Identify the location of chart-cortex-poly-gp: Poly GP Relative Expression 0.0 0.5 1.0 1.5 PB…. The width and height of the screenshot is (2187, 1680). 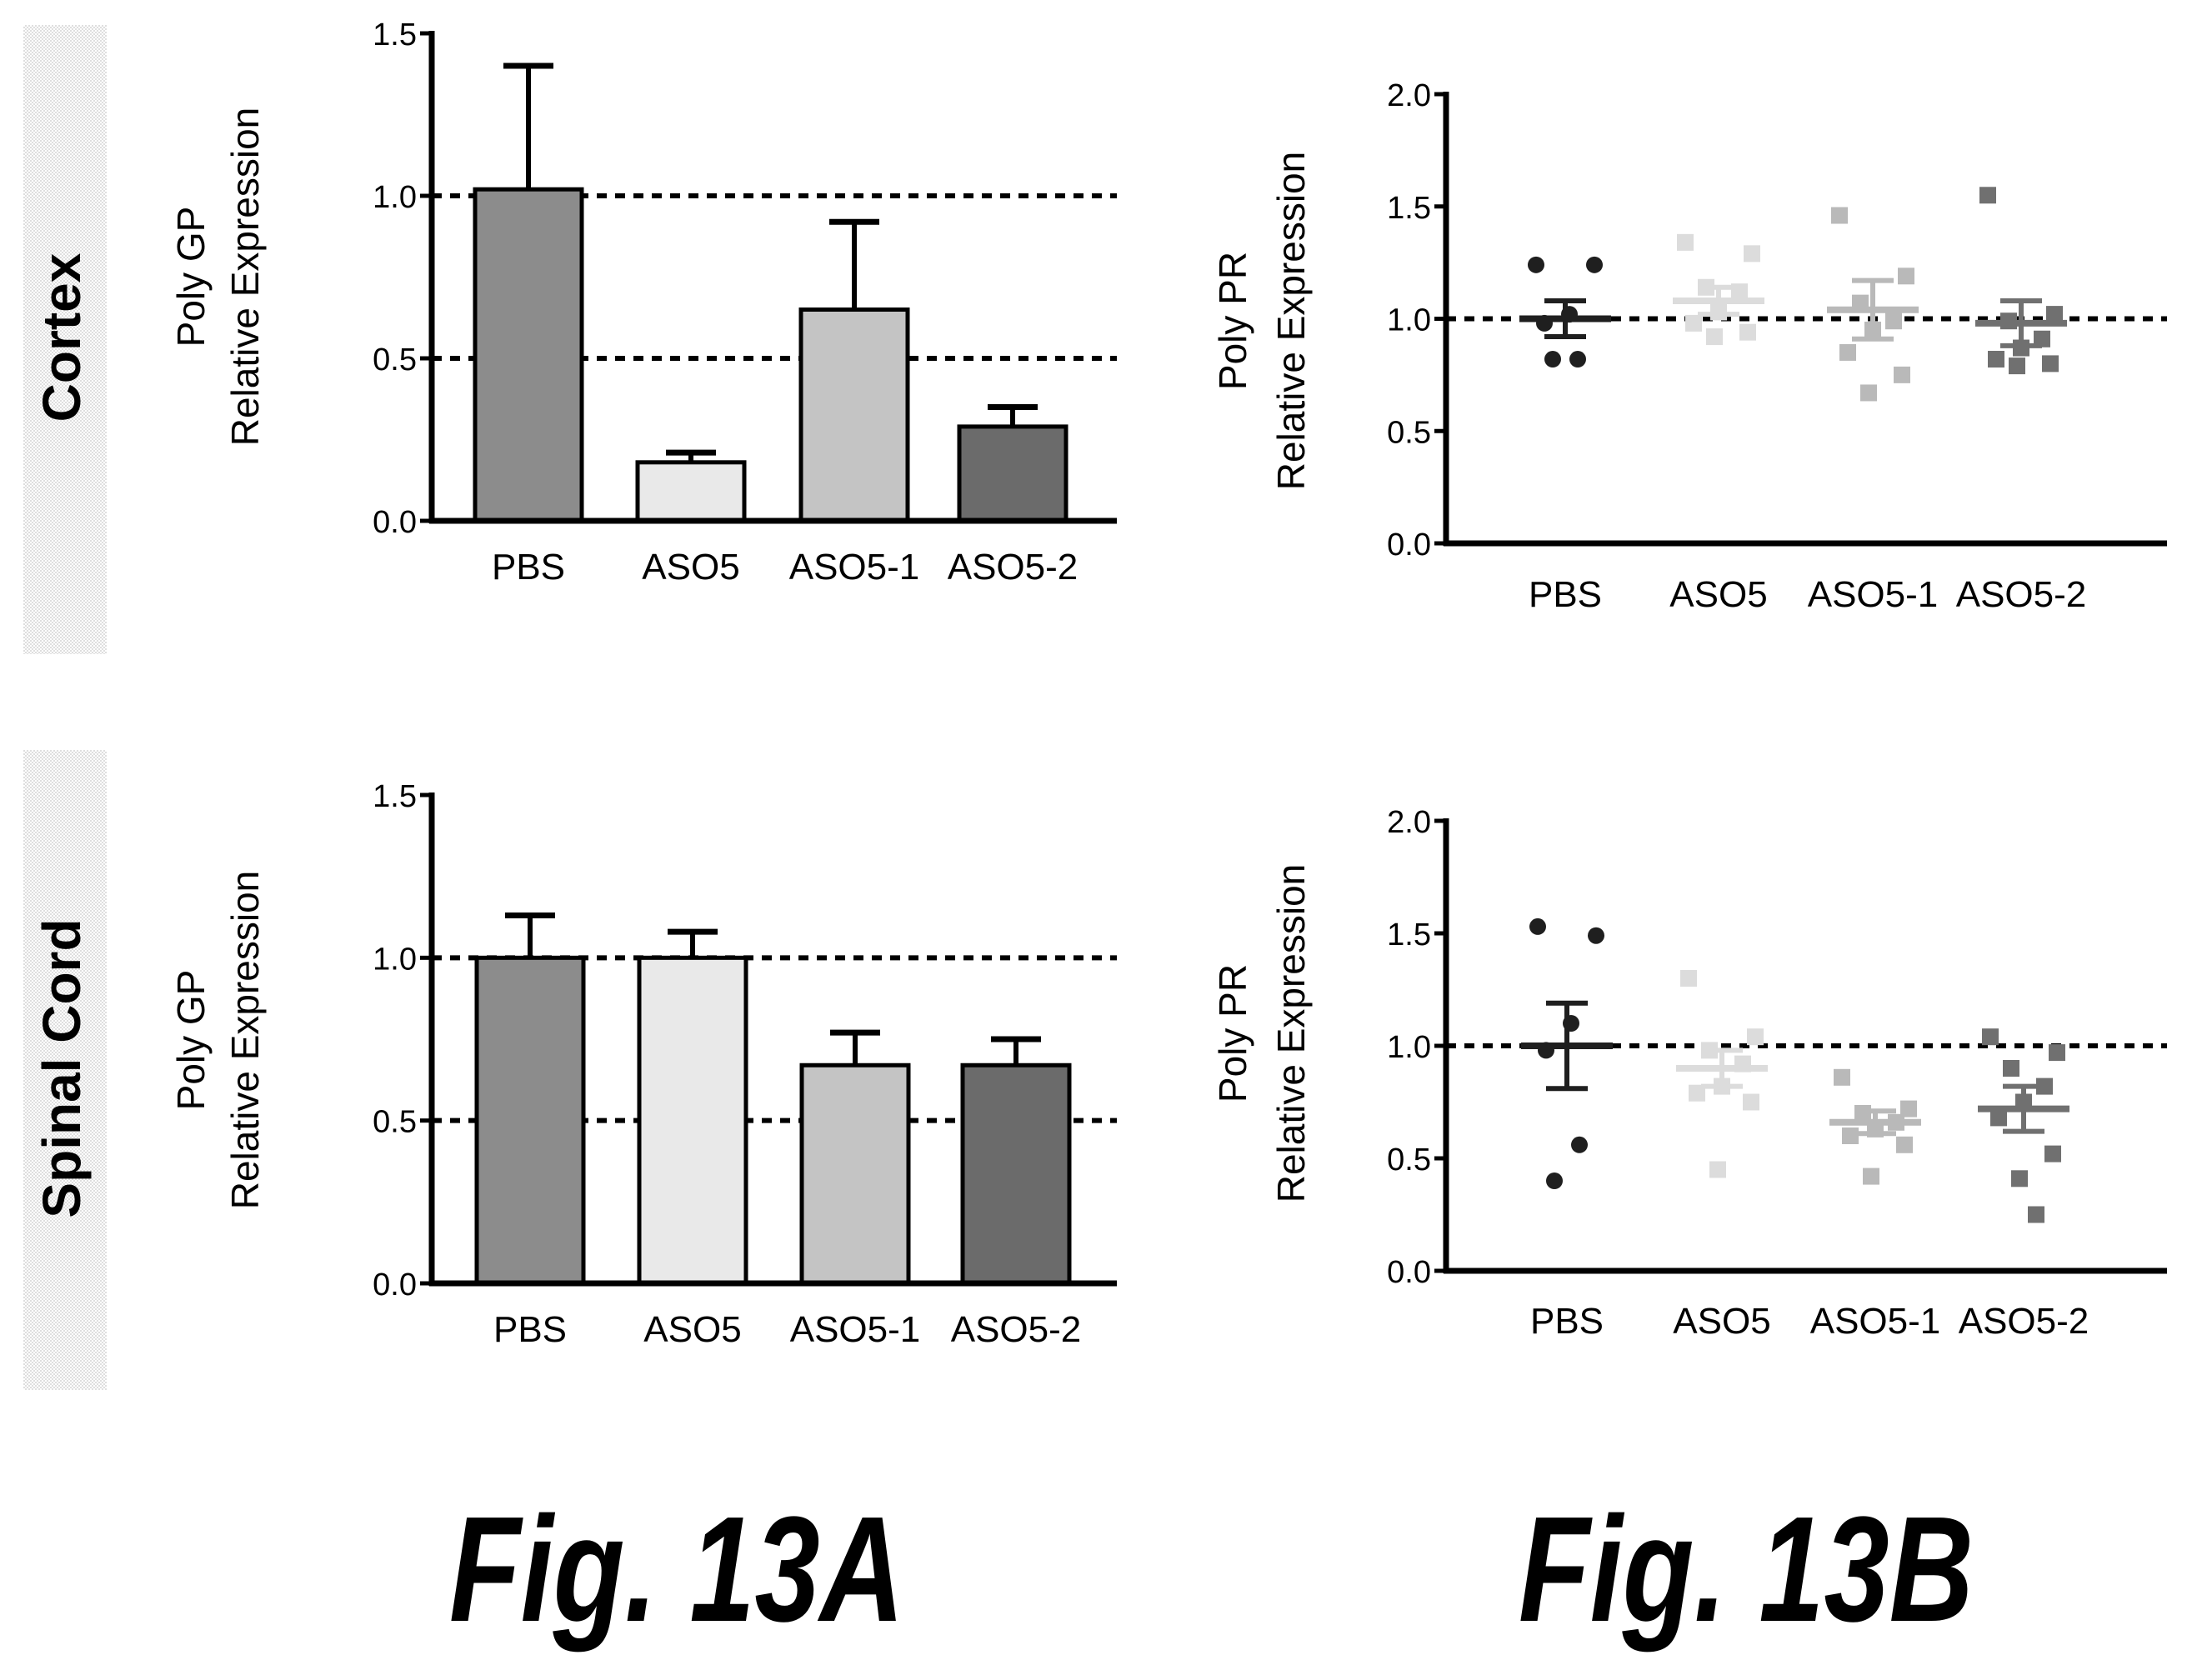
(643, 303).